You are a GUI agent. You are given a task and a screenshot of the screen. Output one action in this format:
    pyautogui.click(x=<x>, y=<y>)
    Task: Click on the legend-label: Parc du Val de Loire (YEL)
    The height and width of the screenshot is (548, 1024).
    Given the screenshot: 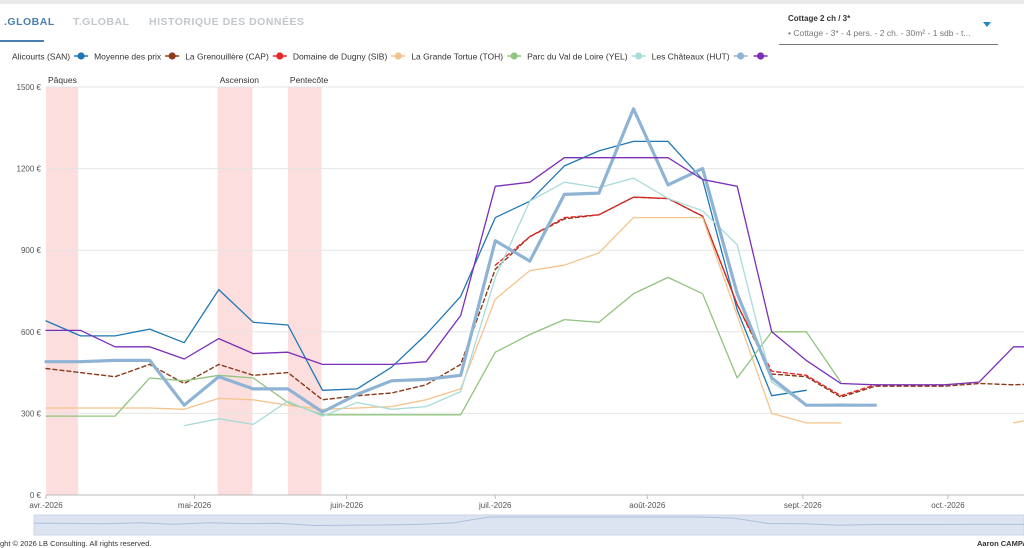 What is the action you would take?
    pyautogui.click(x=577, y=57)
    